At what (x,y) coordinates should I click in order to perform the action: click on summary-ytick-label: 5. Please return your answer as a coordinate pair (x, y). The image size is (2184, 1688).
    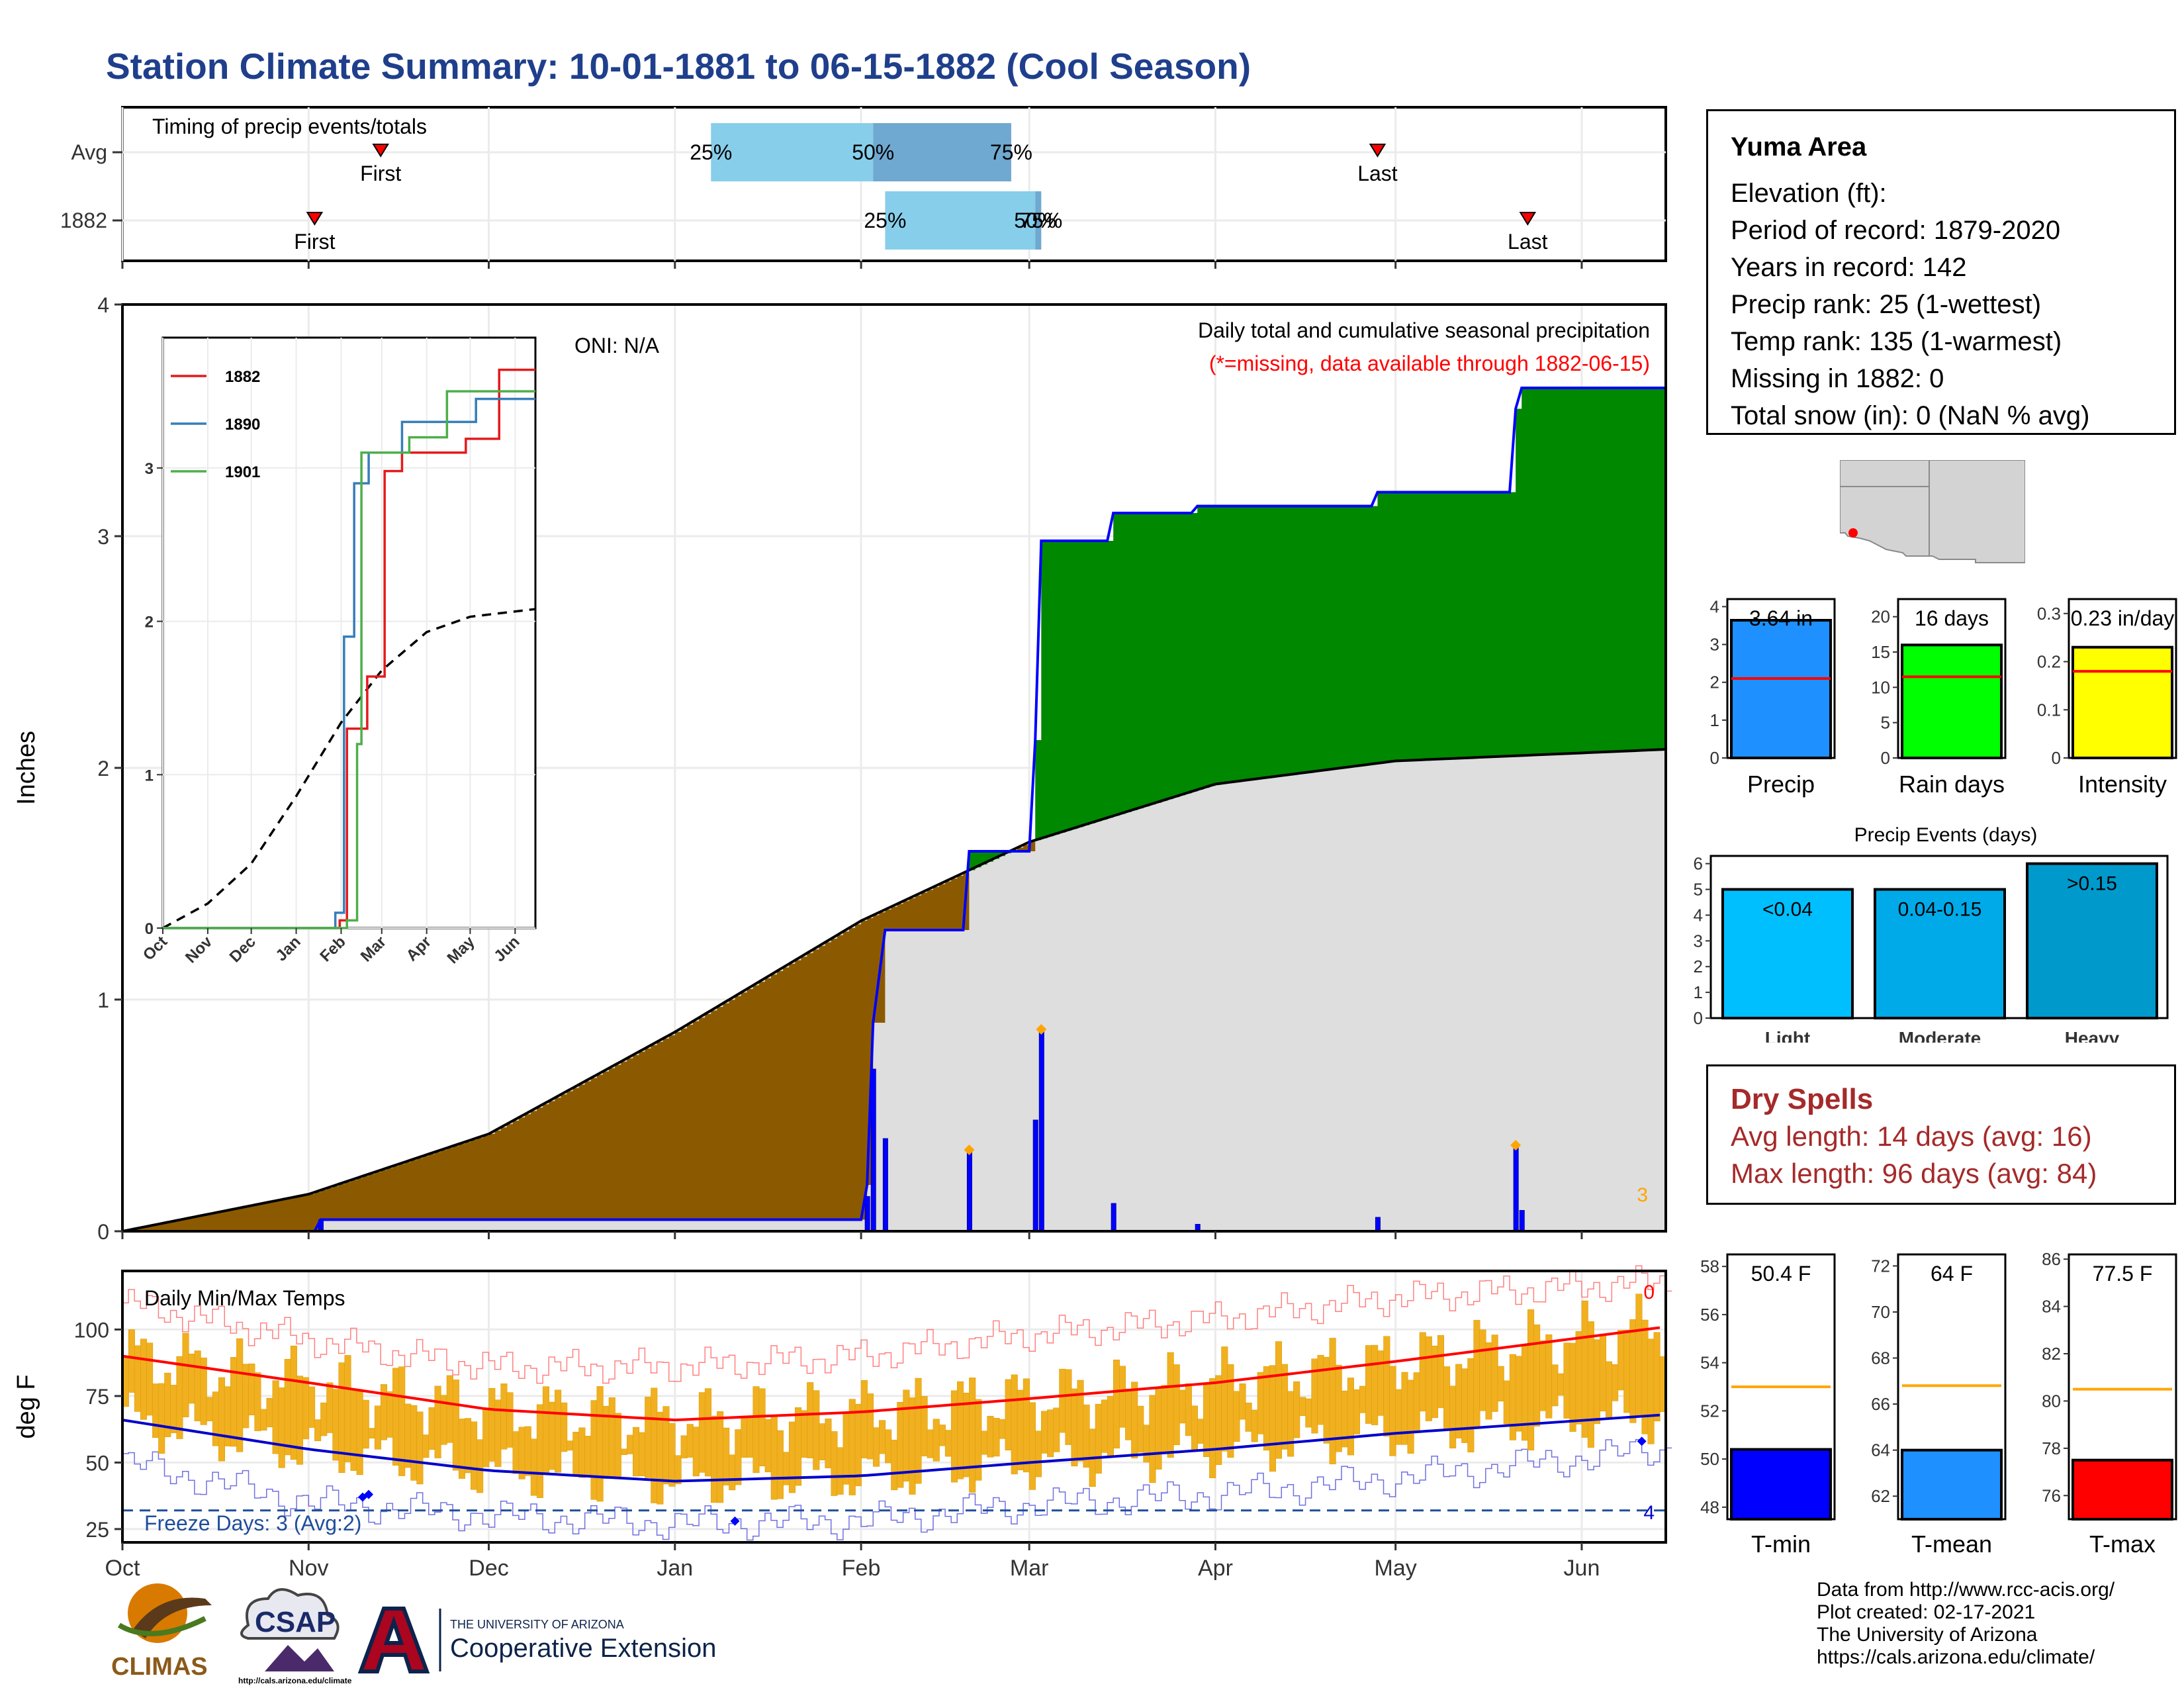
    Looking at the image, I should click on (1885, 723).